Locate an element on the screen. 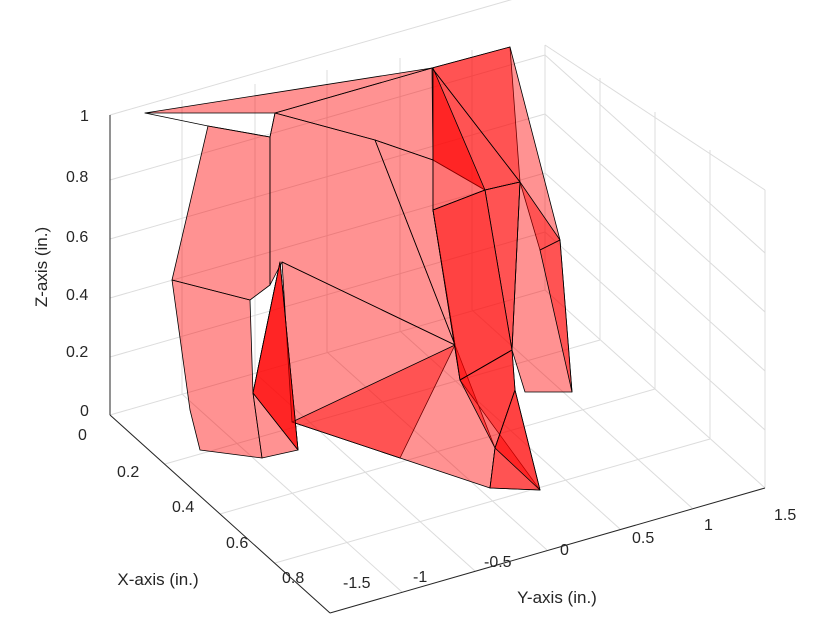 The image size is (840, 630). y-tick-label: -1 is located at coordinates (420, 577).